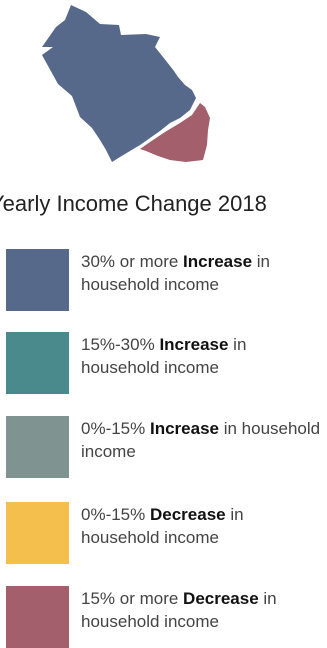 The image size is (327, 648). What do you see at coordinates (133, 203) in the screenshot?
I see `map-title: Yearly Income Change 2018` at bounding box center [133, 203].